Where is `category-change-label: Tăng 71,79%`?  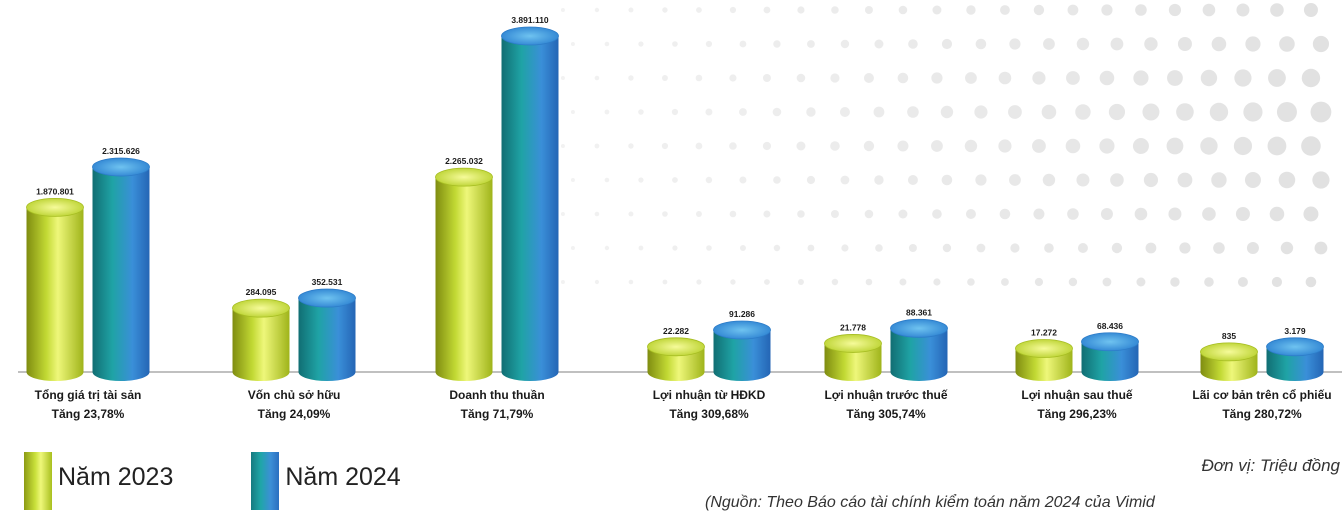 category-change-label: Tăng 71,79% is located at coordinates (497, 414).